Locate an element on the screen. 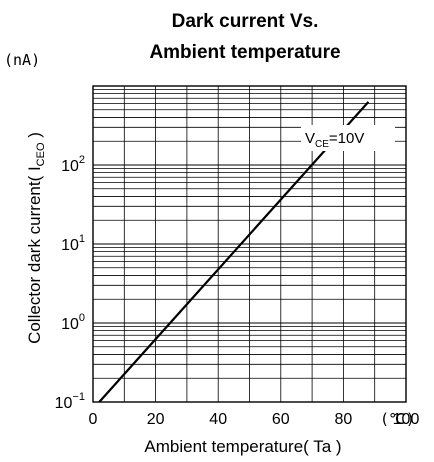 The height and width of the screenshot is (462, 434). y-tick-label: 10⁰ is located at coordinates (73, 322).